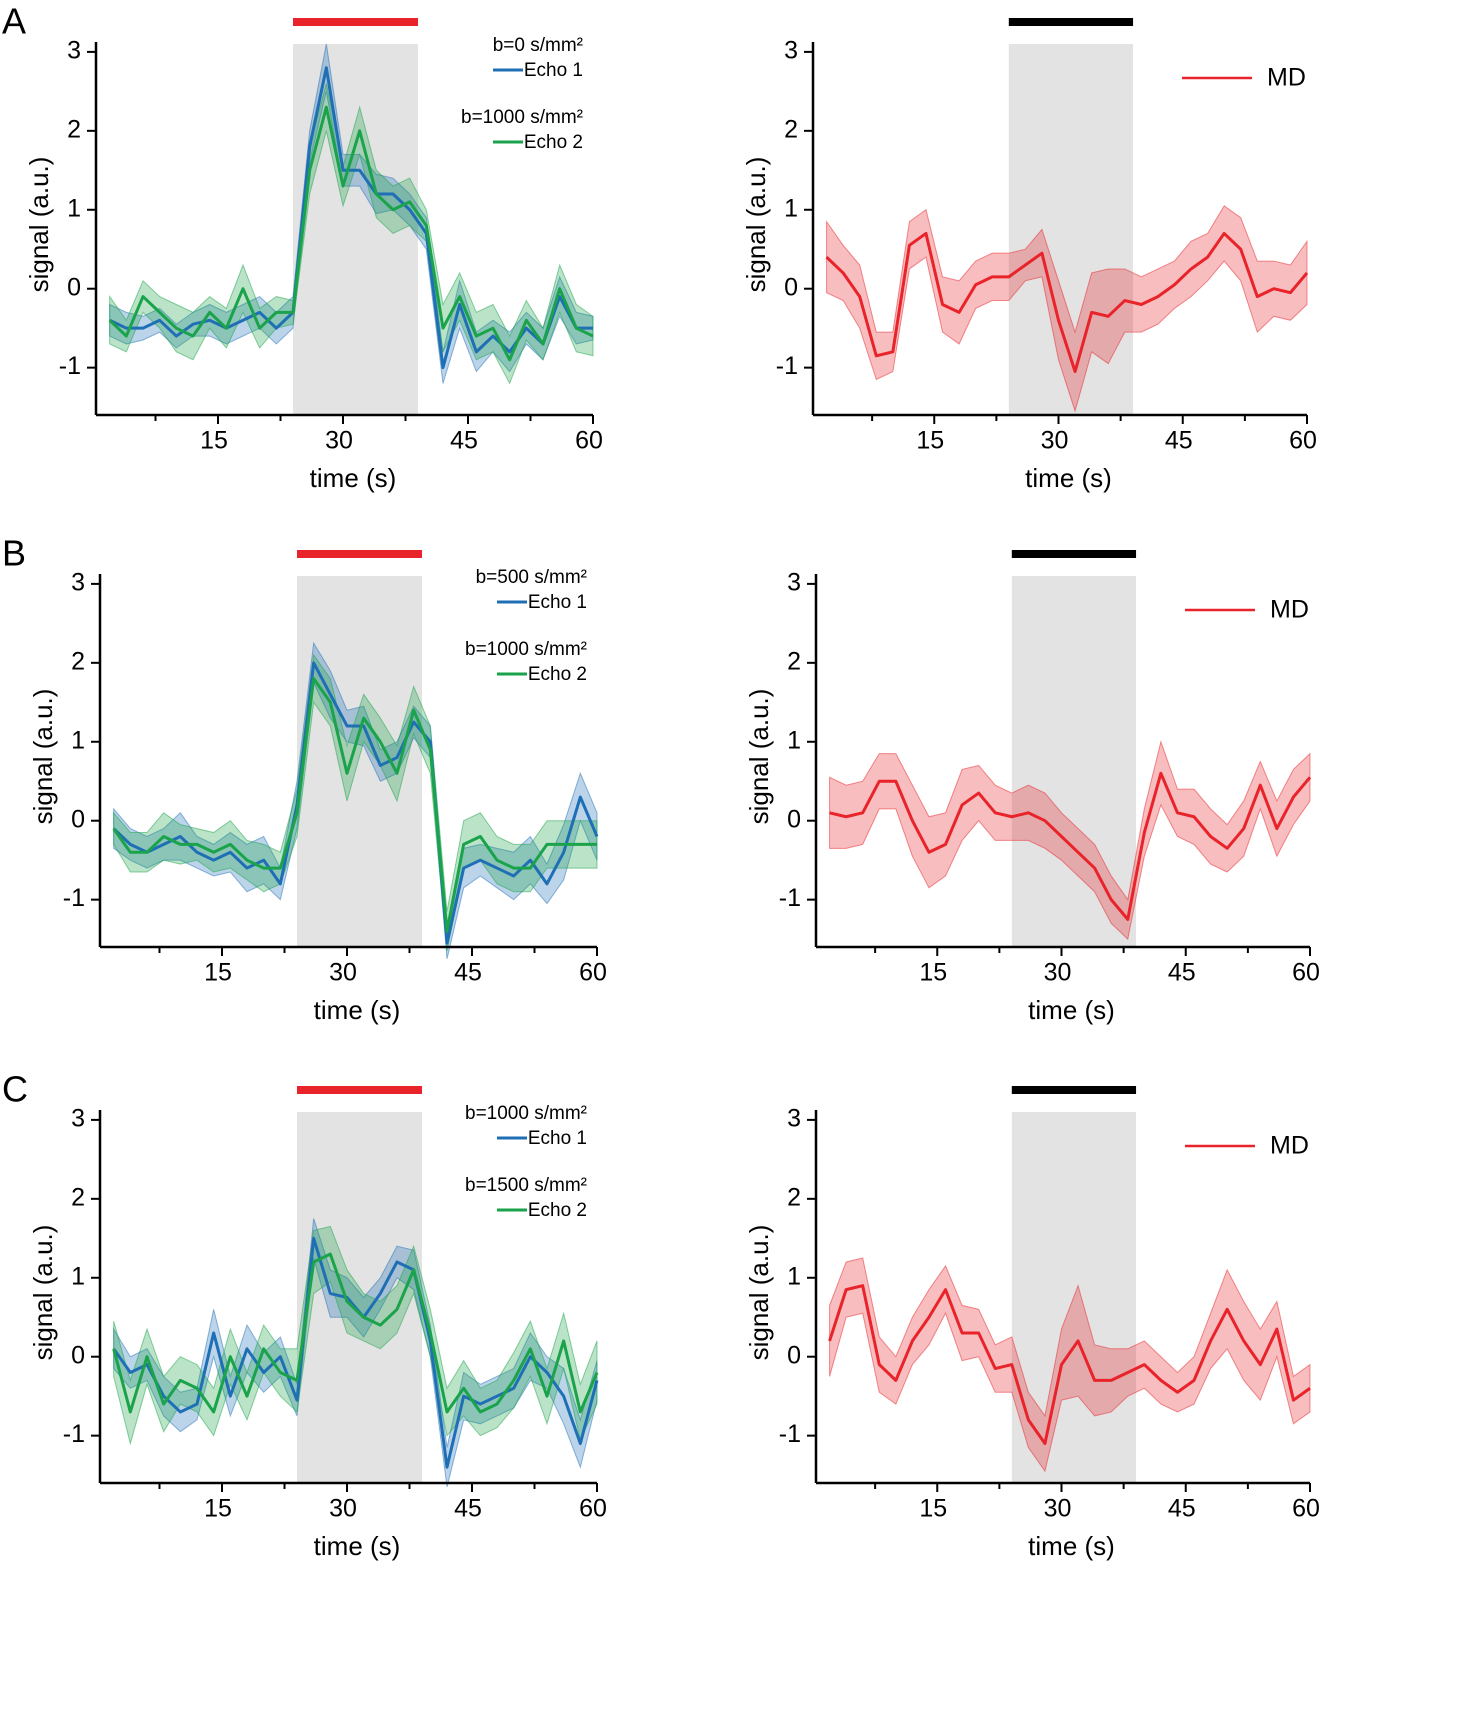  Describe the element at coordinates (538, 45) in the screenshot. I see `legend-title: b=0 s/mm²` at that location.